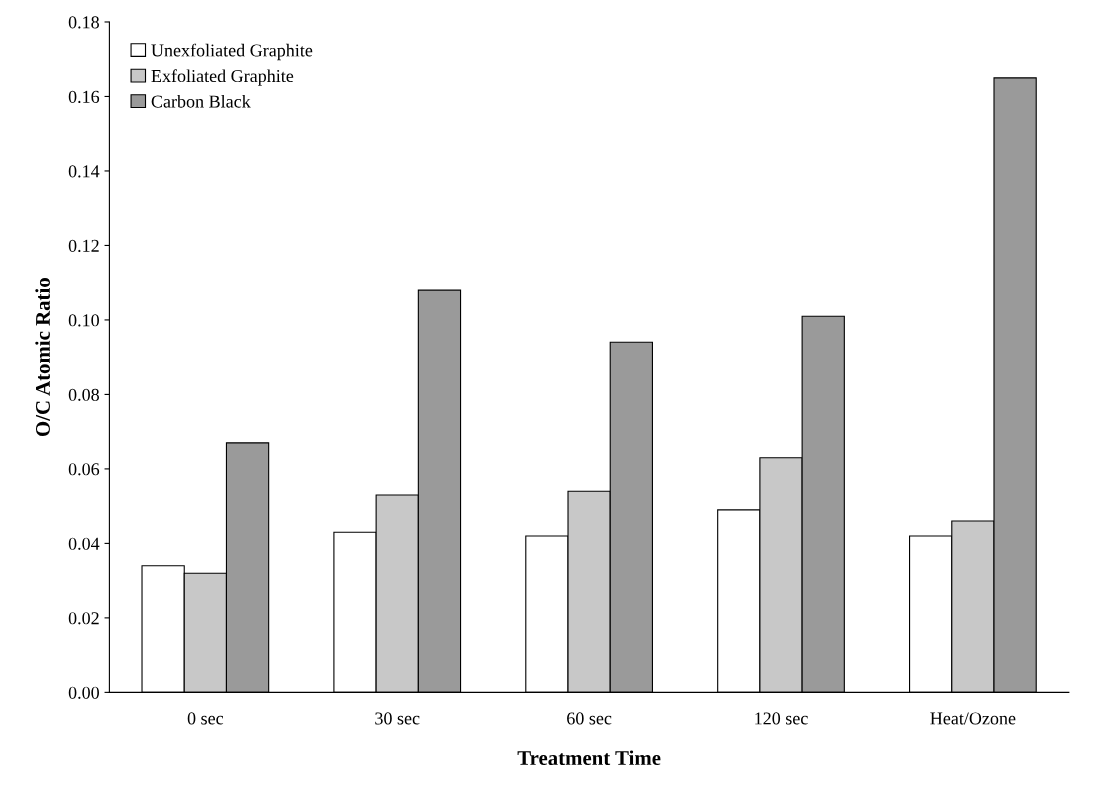 The image size is (1094, 785). What do you see at coordinates (83, 245) in the screenshot?
I see `y-tick-label: 0.12` at bounding box center [83, 245].